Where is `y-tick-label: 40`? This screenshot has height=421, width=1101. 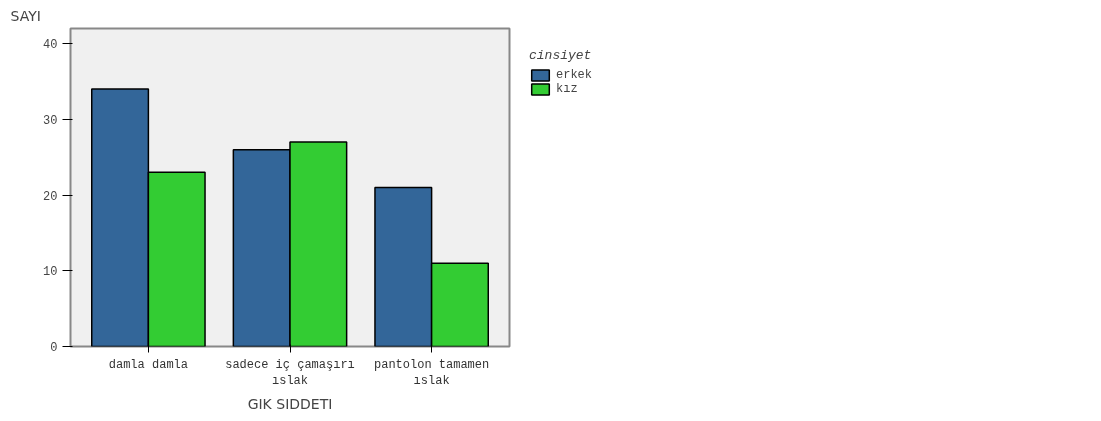 y-tick-label: 40 is located at coordinates (50, 45).